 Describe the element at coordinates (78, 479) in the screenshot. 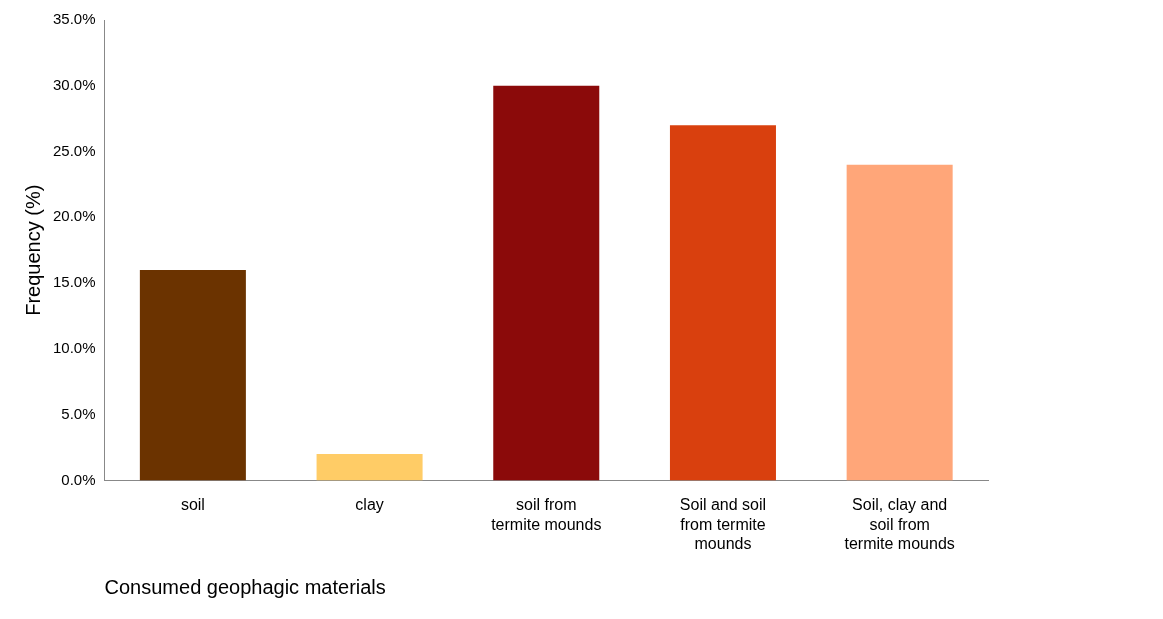

I see `y-tick-label: 0.0%` at that location.